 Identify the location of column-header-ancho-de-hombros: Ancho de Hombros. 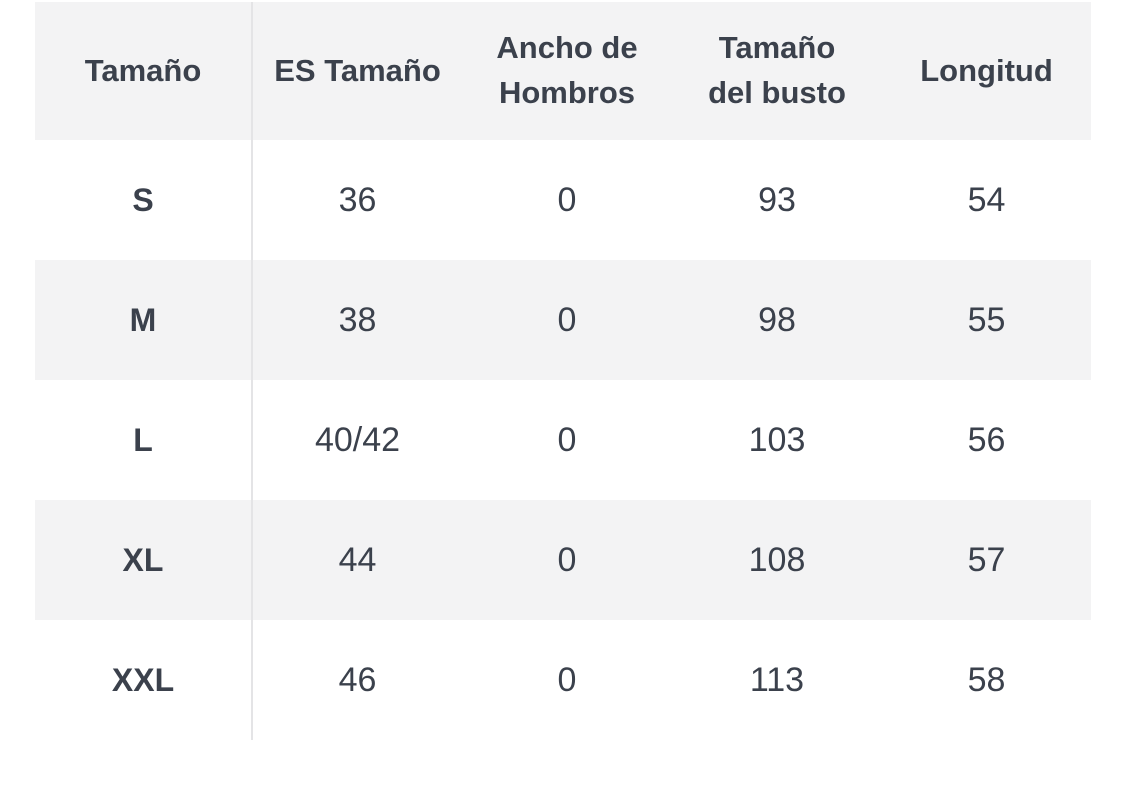
(567, 71).